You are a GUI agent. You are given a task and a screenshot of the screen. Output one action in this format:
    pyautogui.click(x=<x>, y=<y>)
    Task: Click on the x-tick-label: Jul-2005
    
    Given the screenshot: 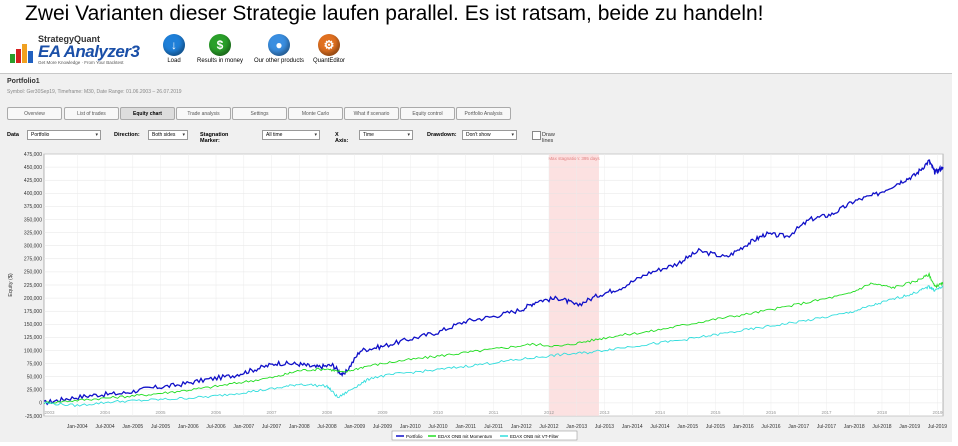 What is the action you would take?
    pyautogui.click(x=160, y=427)
    